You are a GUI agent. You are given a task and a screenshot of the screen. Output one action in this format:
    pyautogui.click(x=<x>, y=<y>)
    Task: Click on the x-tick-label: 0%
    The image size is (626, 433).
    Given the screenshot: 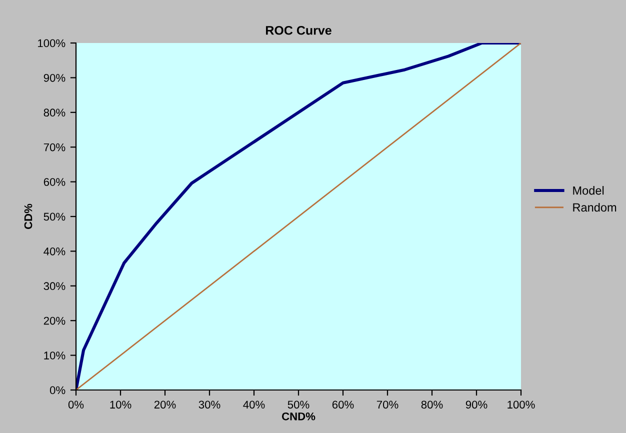 What is the action you would take?
    pyautogui.click(x=76, y=404)
    